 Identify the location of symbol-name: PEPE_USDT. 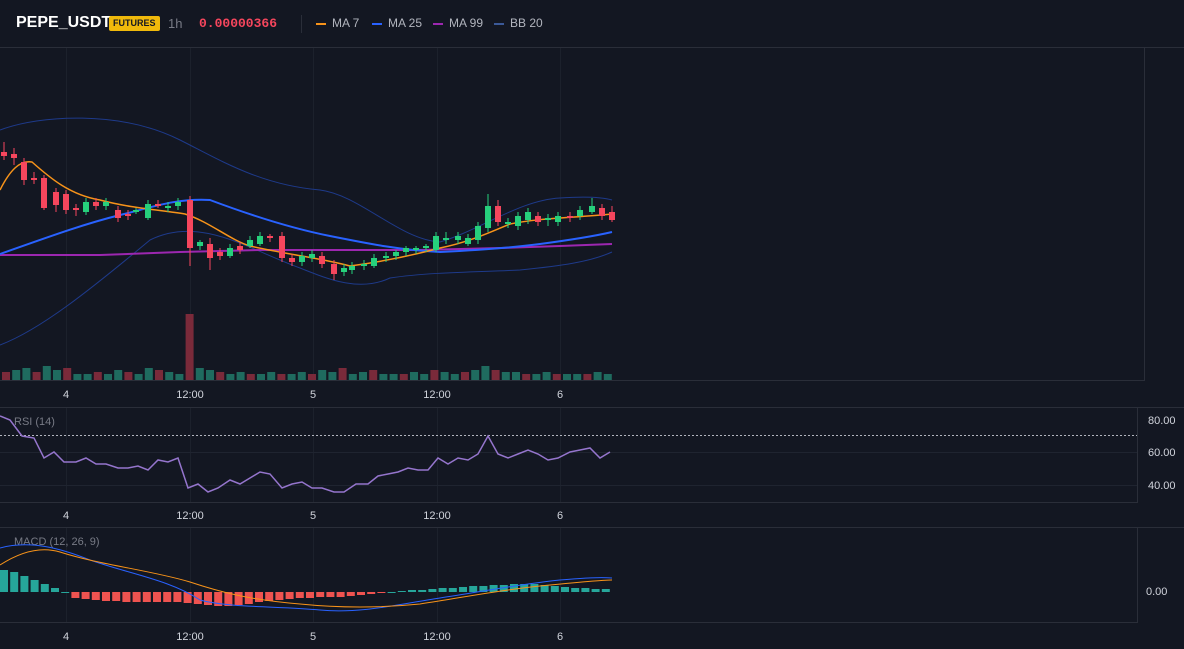
(64, 22).